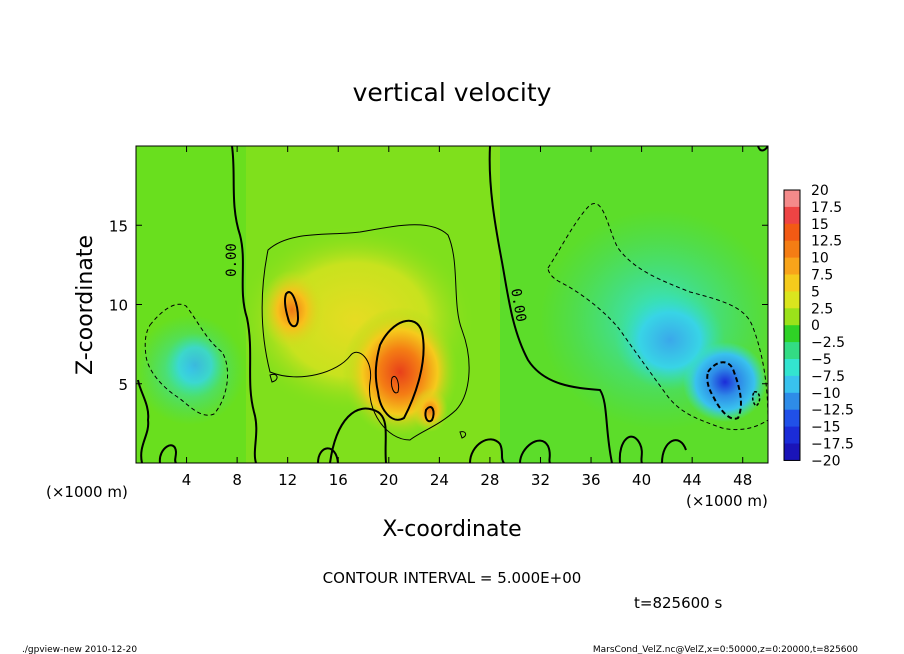 This screenshot has width=904, height=654. Describe the element at coordinates (232, 260) in the screenshot. I see `zero-contour-label-left: 0.00` at that location.